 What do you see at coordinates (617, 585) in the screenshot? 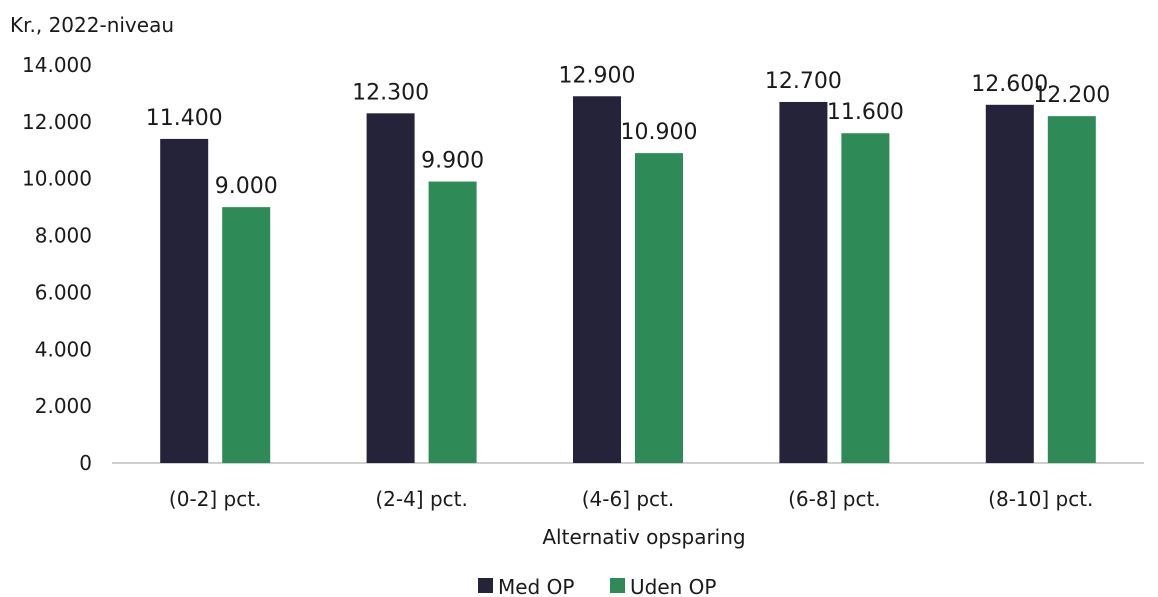
I see `legend-swatch-uden-op` at bounding box center [617, 585].